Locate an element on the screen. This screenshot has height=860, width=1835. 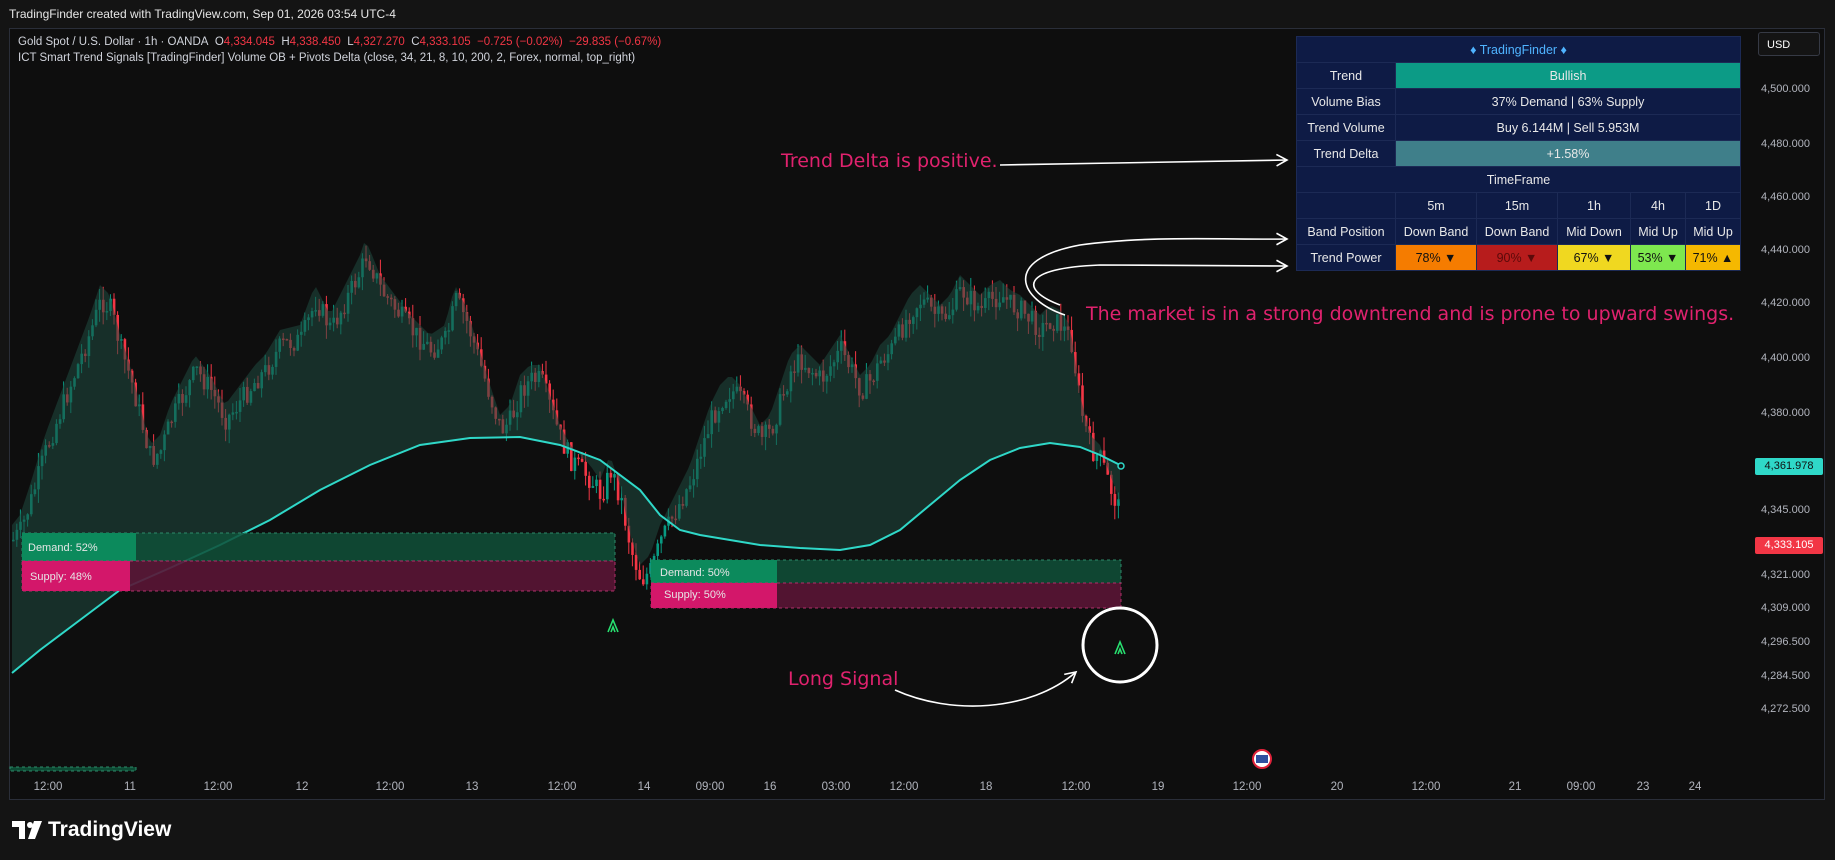
supply-zone-1-label-bg is located at coordinates (76, 576).